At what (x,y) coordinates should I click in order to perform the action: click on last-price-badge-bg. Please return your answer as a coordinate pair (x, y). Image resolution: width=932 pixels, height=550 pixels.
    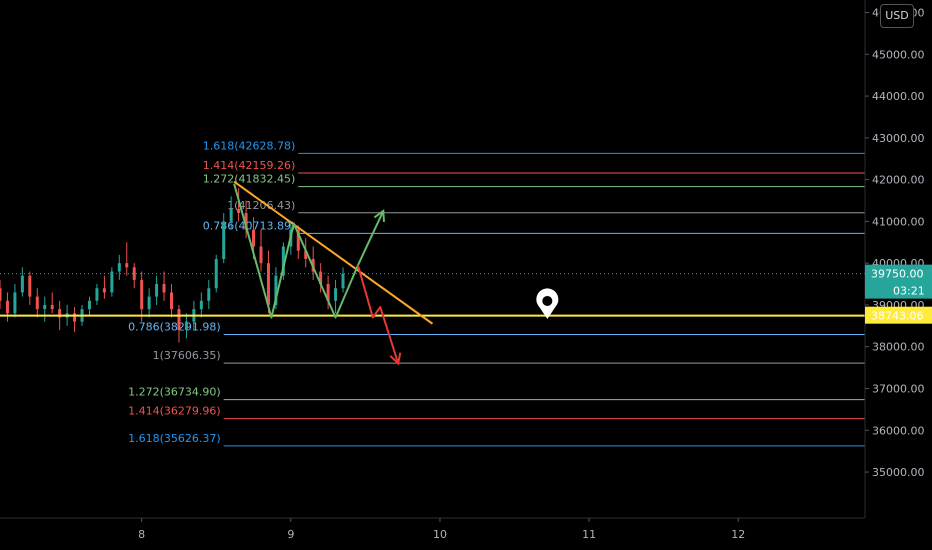
    Looking at the image, I should click on (898, 281).